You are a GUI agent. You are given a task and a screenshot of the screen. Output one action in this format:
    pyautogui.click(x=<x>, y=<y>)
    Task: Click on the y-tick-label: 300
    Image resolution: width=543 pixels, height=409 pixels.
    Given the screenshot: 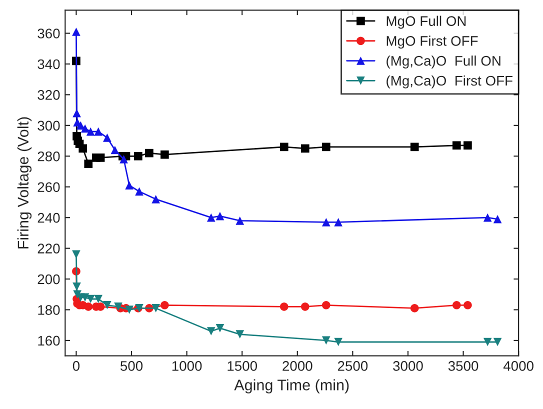 What is the action you would take?
    pyautogui.click(x=49, y=125)
    